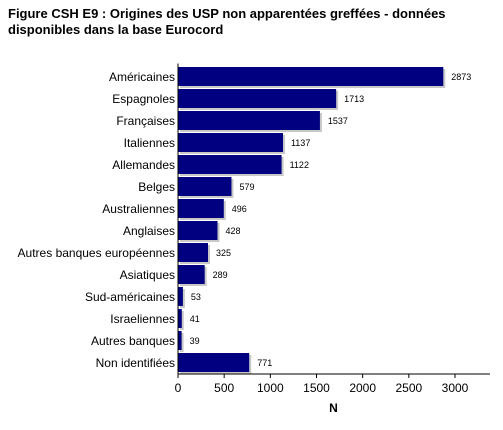 The width and height of the screenshot is (503, 430). I want to click on category-label: Américaines, so click(142, 77).